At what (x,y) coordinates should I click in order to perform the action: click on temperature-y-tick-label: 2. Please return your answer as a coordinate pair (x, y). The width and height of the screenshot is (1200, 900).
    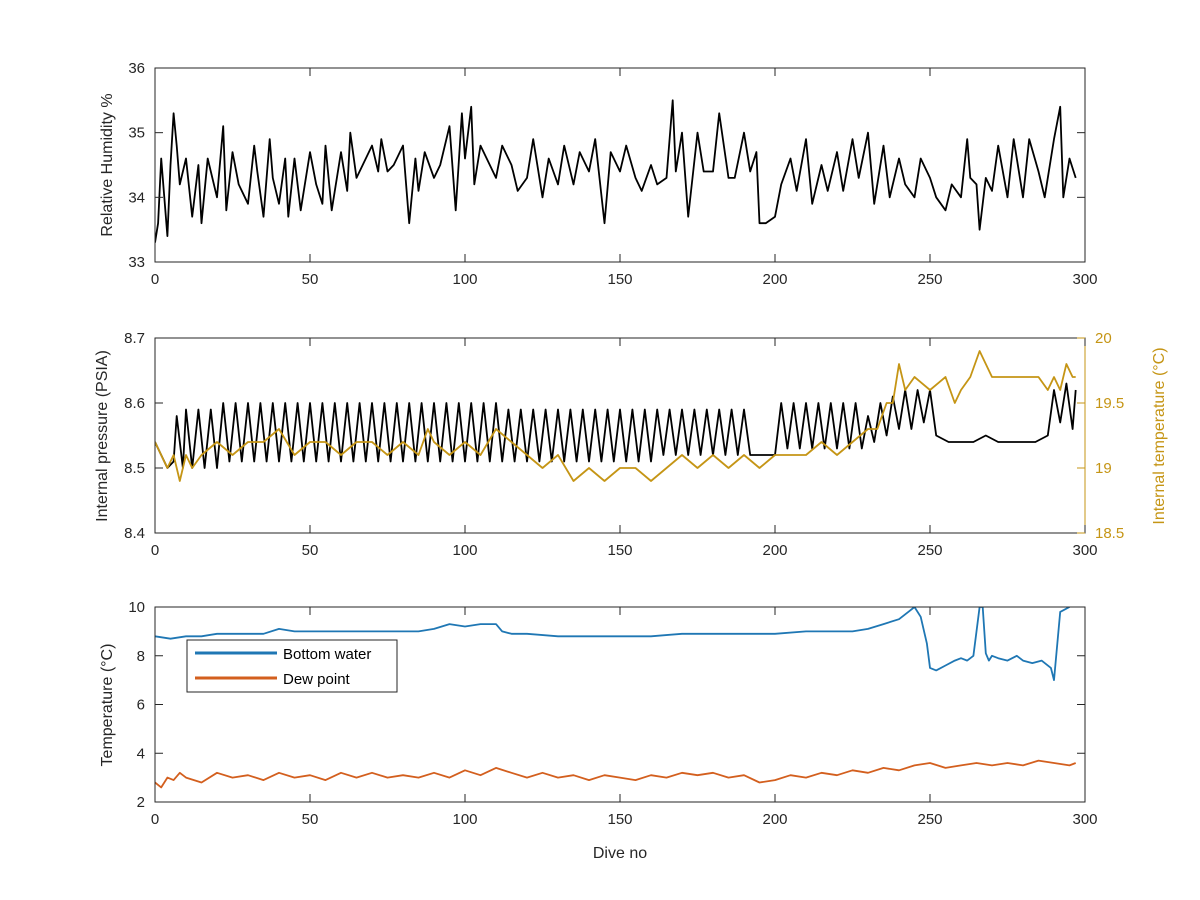
    Looking at the image, I should click on (141, 802).